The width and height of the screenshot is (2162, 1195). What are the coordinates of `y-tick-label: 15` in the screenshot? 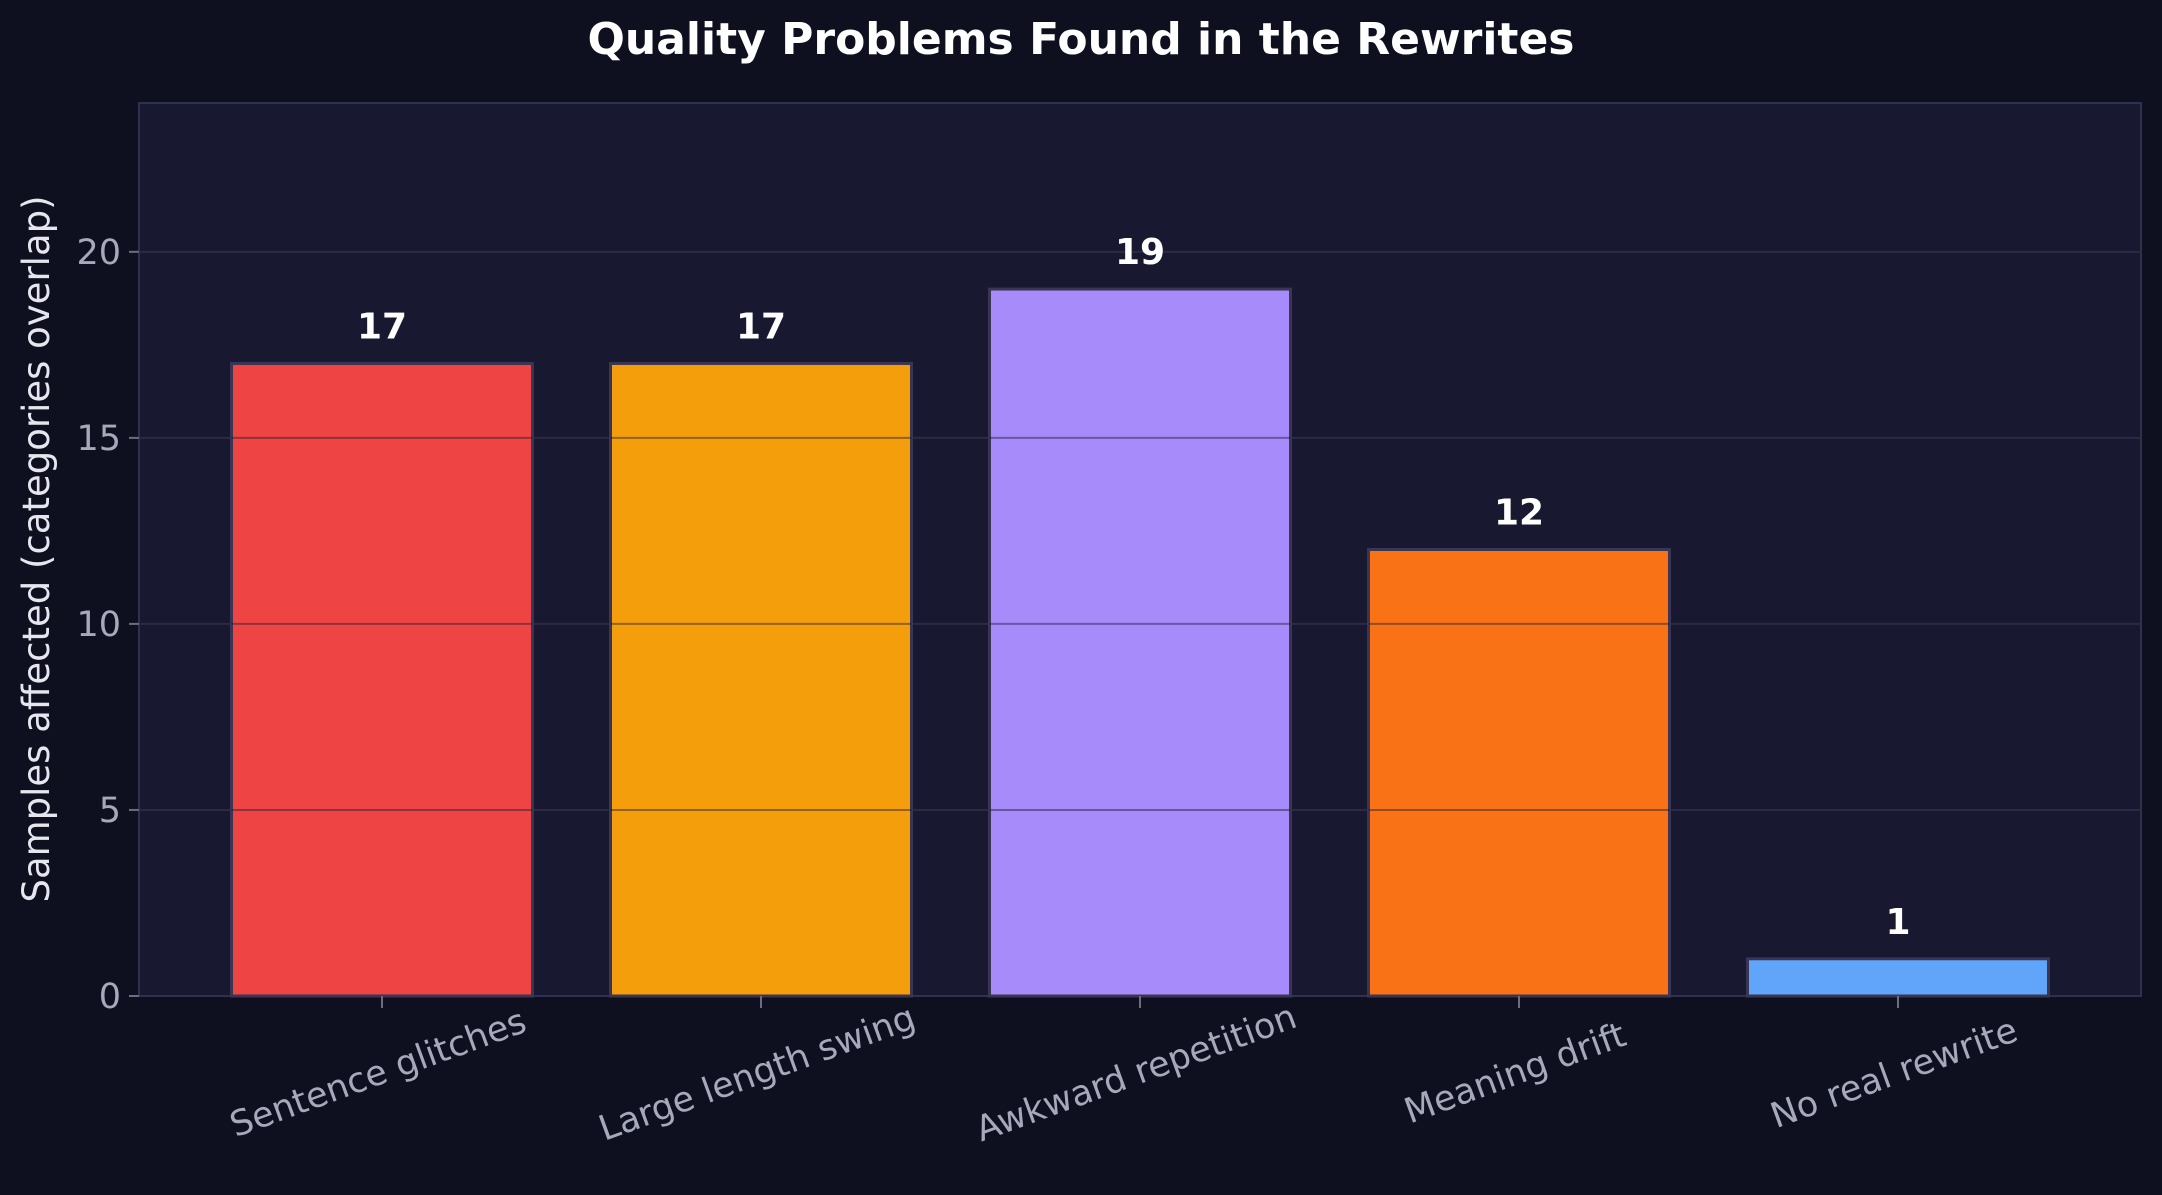 It's located at (98, 439).